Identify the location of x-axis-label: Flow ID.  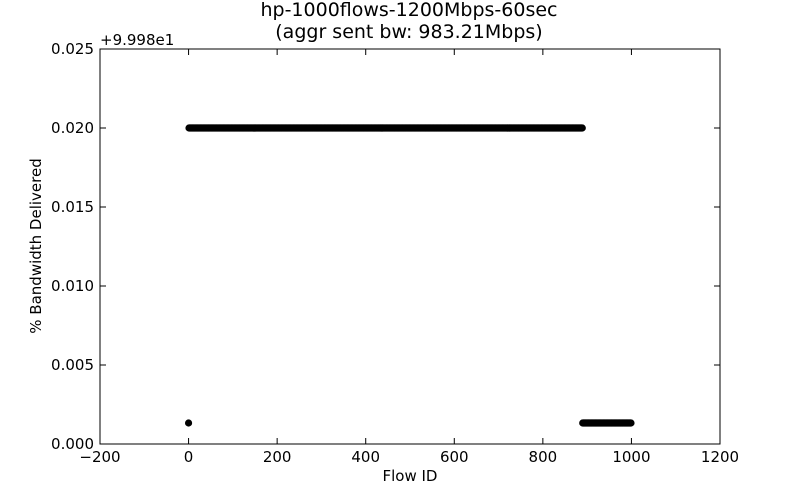
(410, 476).